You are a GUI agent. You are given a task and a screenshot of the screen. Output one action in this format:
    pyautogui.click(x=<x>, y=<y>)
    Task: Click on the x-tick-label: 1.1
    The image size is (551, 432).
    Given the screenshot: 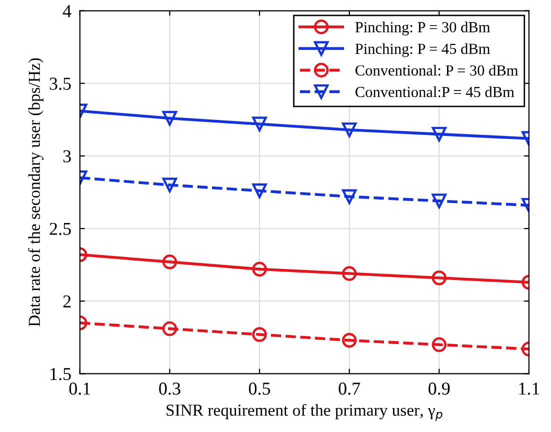 What is the action you would take?
    pyautogui.click(x=529, y=388)
    